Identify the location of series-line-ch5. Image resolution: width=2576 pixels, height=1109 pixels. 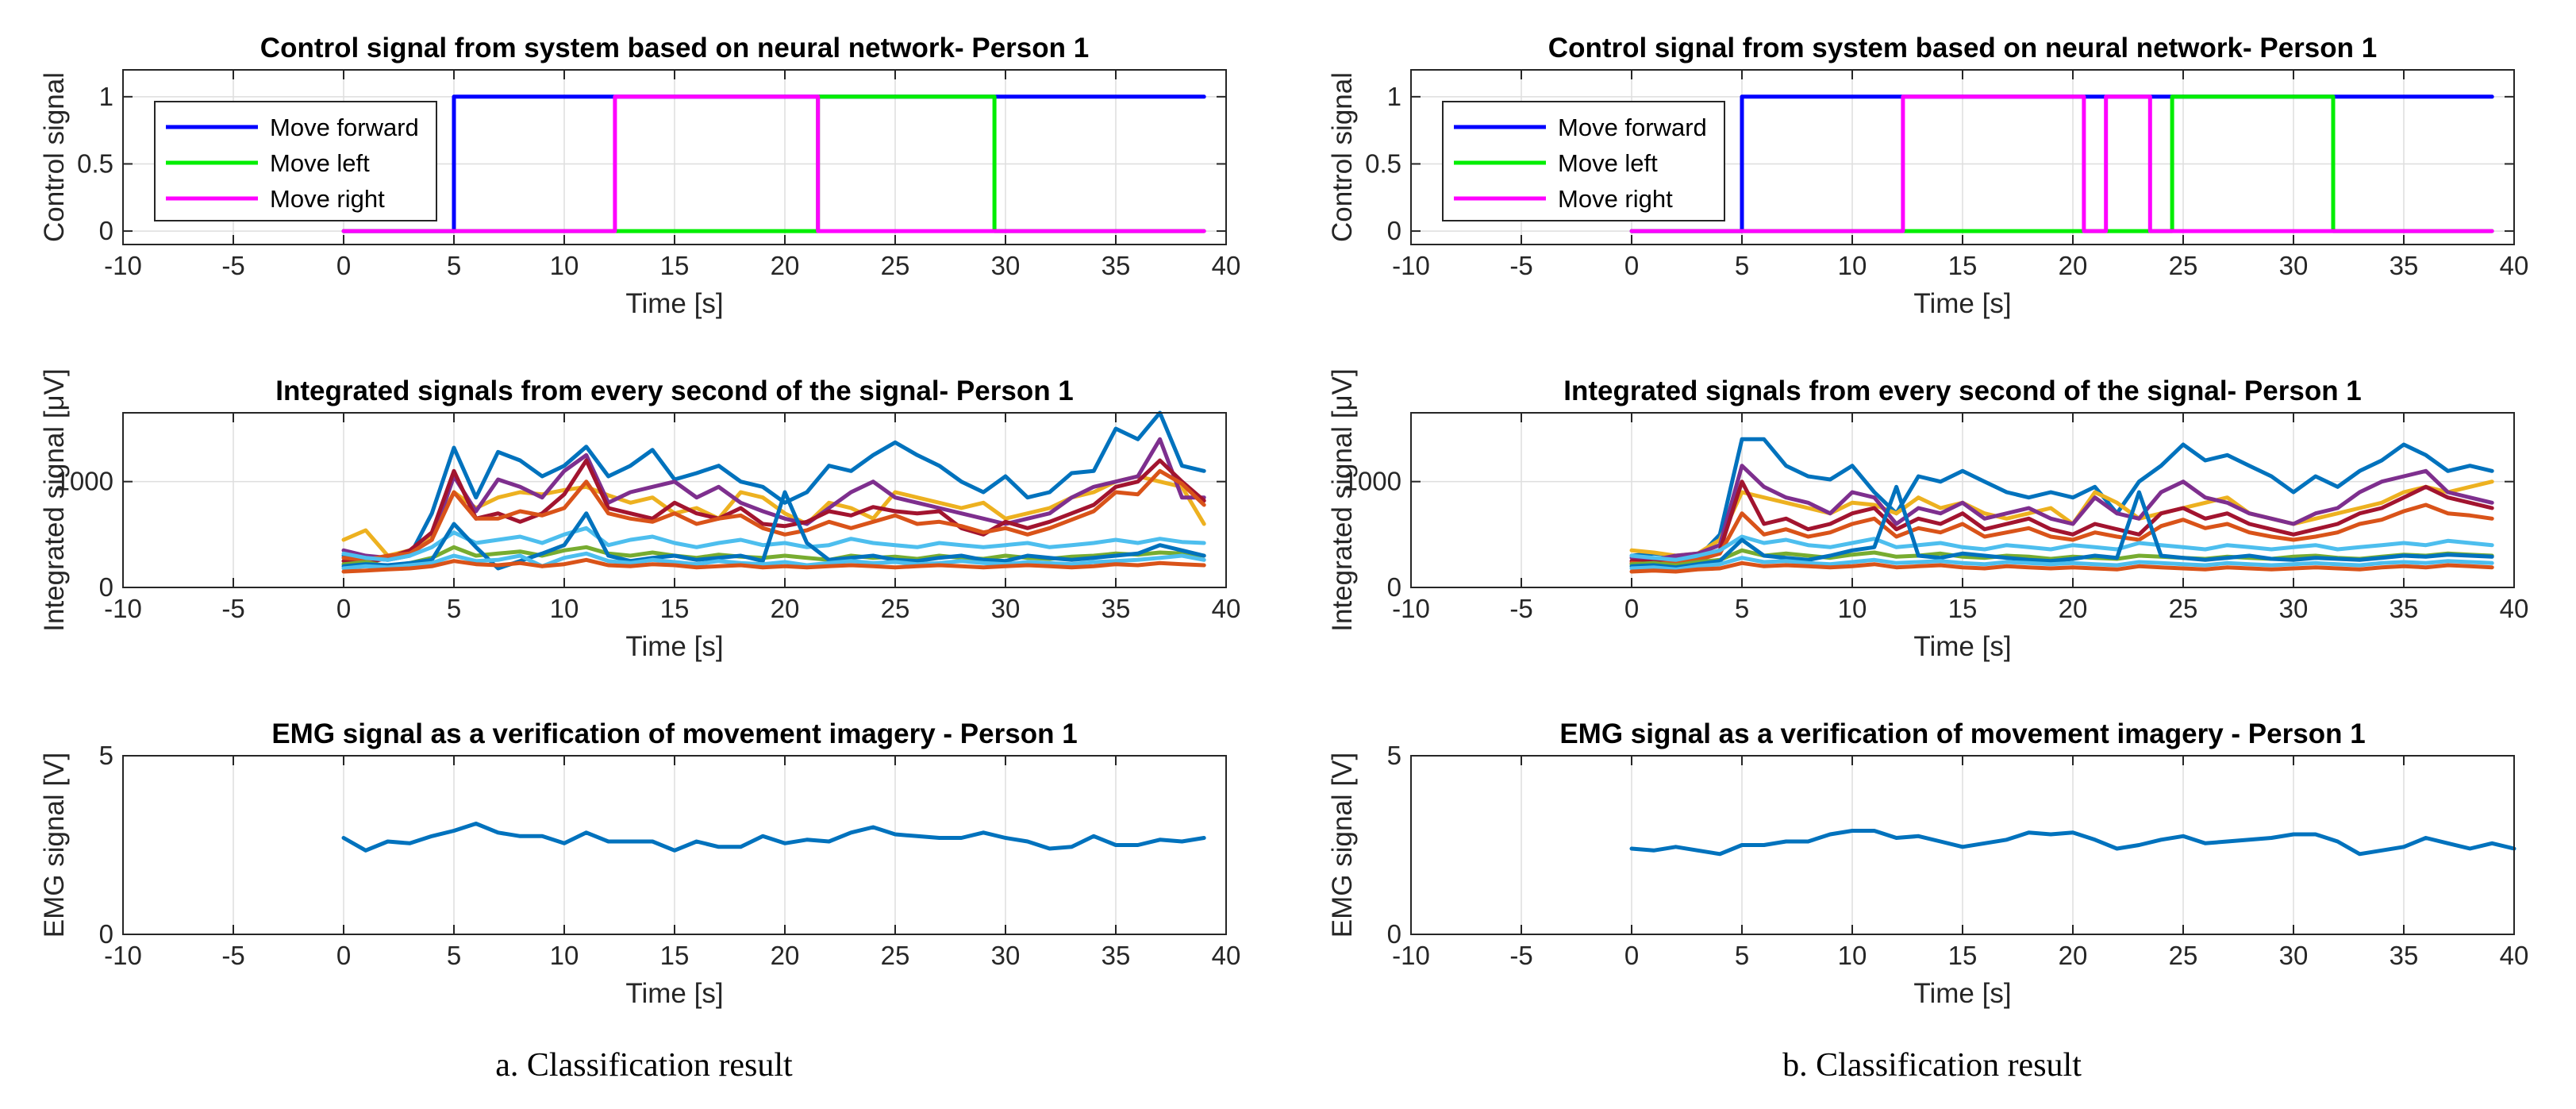
(2061, 535).